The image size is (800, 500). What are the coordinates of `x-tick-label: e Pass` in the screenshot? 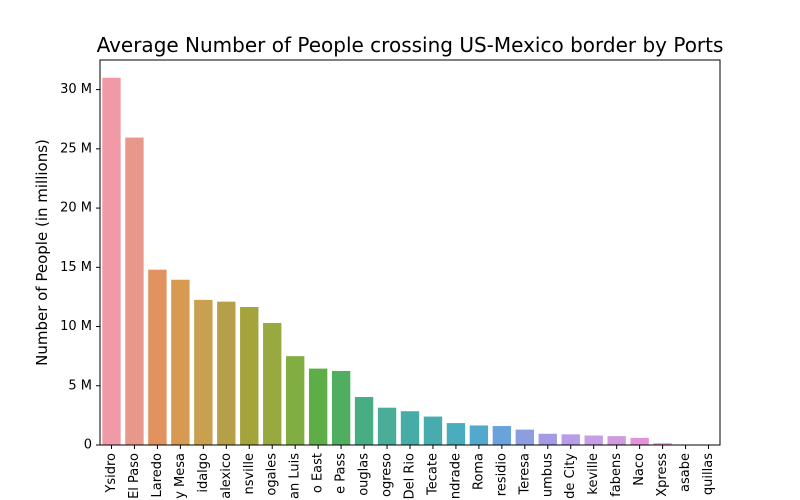 It's located at (341, 473).